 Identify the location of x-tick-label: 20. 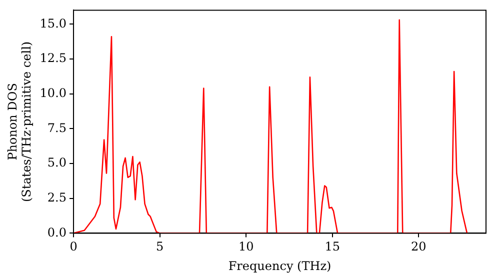
(418, 247).